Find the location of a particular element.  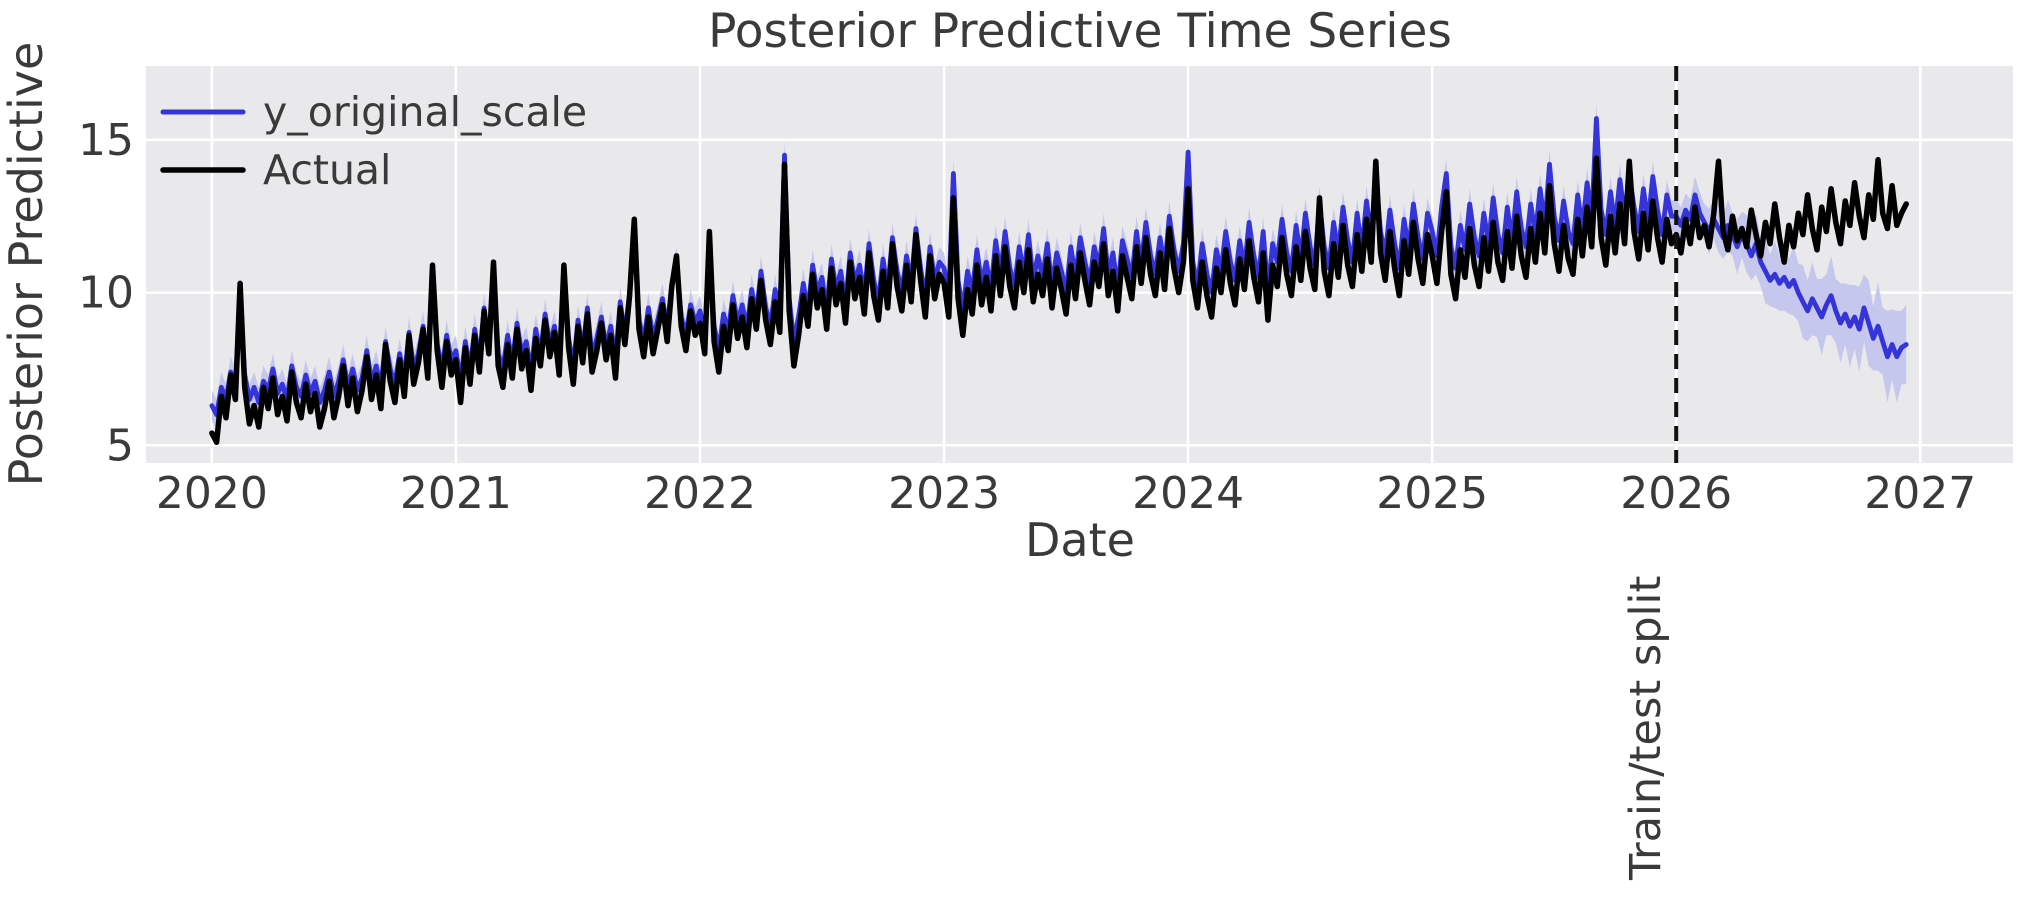

x-tick-label: 2021 is located at coordinates (456, 493).